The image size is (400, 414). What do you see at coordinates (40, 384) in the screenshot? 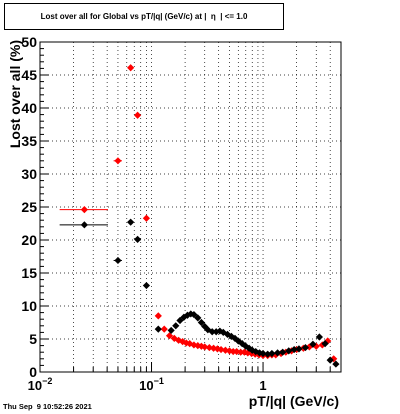
I see `x-tick-label: 10⁻²` at bounding box center [40, 384].